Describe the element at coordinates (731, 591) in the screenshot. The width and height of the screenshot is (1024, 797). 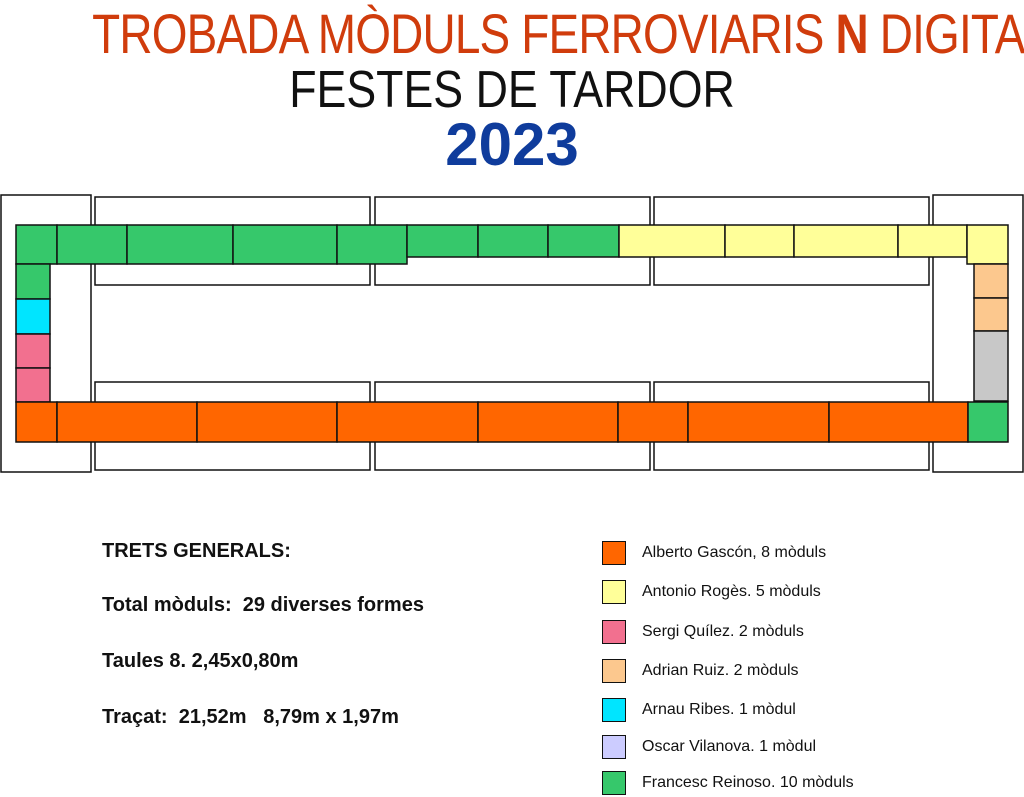
I see `legend-label: Antonio Rogès. 5 mòduls` at that location.